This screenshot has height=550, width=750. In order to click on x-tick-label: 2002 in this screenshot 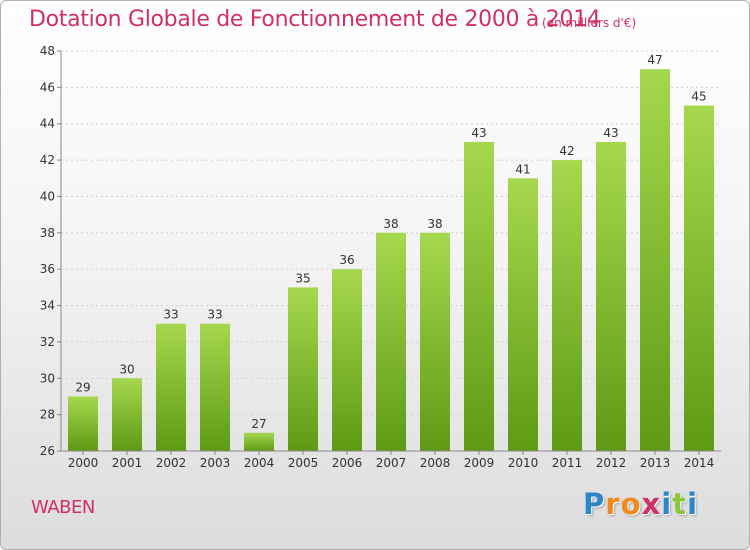, I will do `click(171, 463)`.